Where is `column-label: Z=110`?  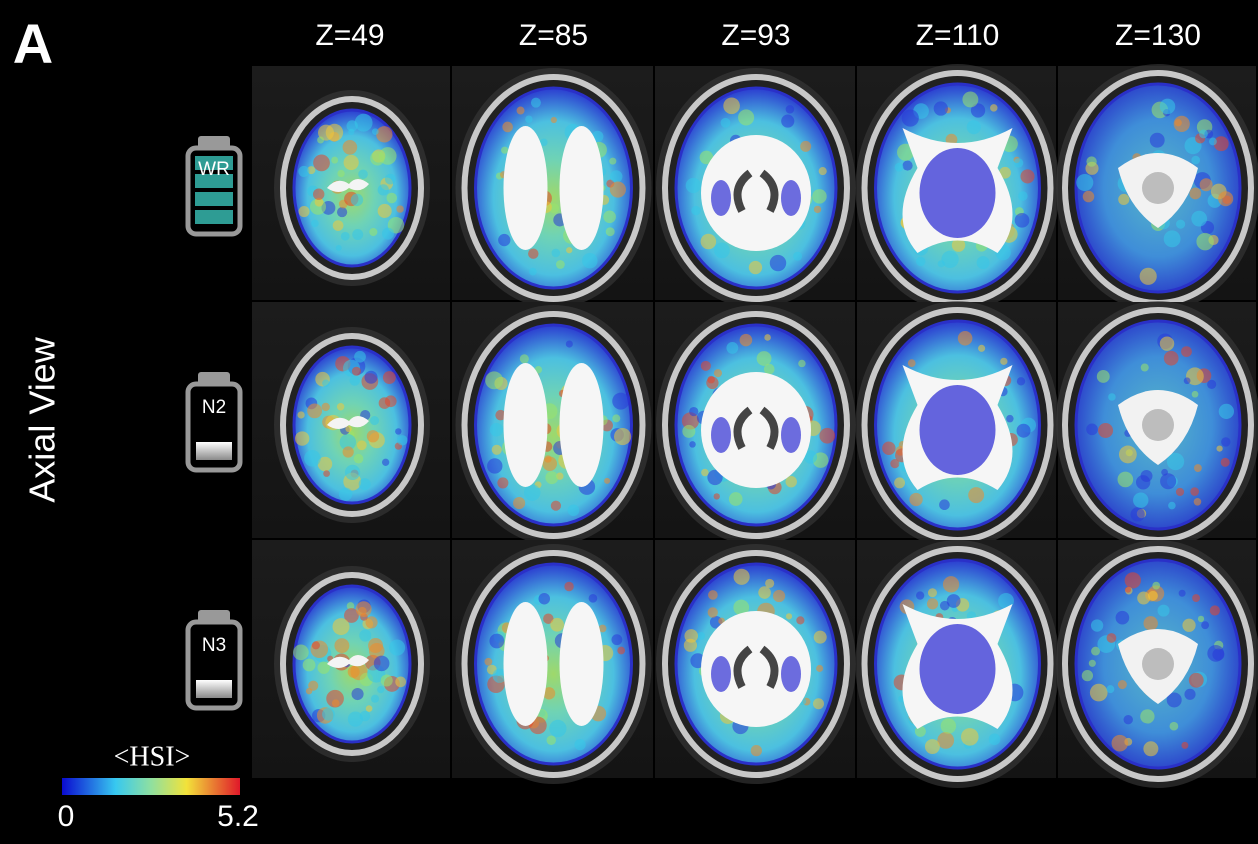 column-label: Z=110 is located at coordinates (958, 35).